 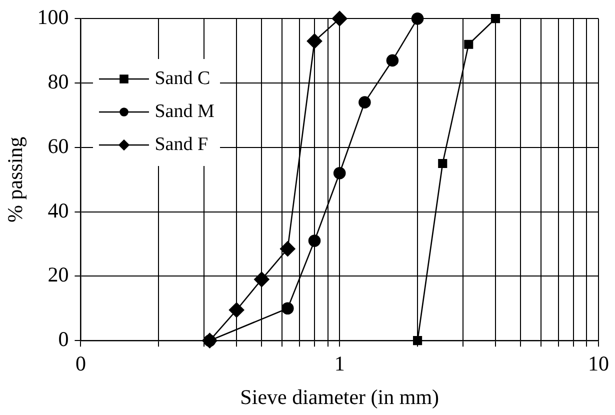 I want to click on x-tick-label: 0, so click(x=80, y=364).